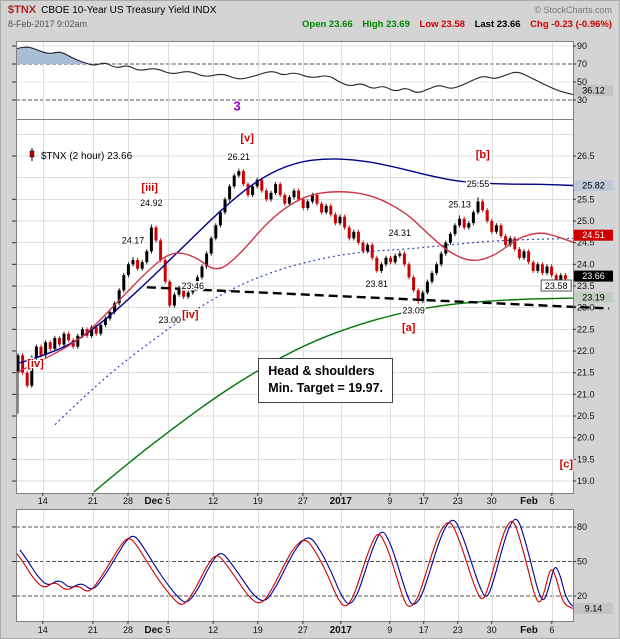 This screenshot has height=639, width=620. Describe the element at coordinates (582, 562) in the screenshot. I see `axis-label: 50` at that location.